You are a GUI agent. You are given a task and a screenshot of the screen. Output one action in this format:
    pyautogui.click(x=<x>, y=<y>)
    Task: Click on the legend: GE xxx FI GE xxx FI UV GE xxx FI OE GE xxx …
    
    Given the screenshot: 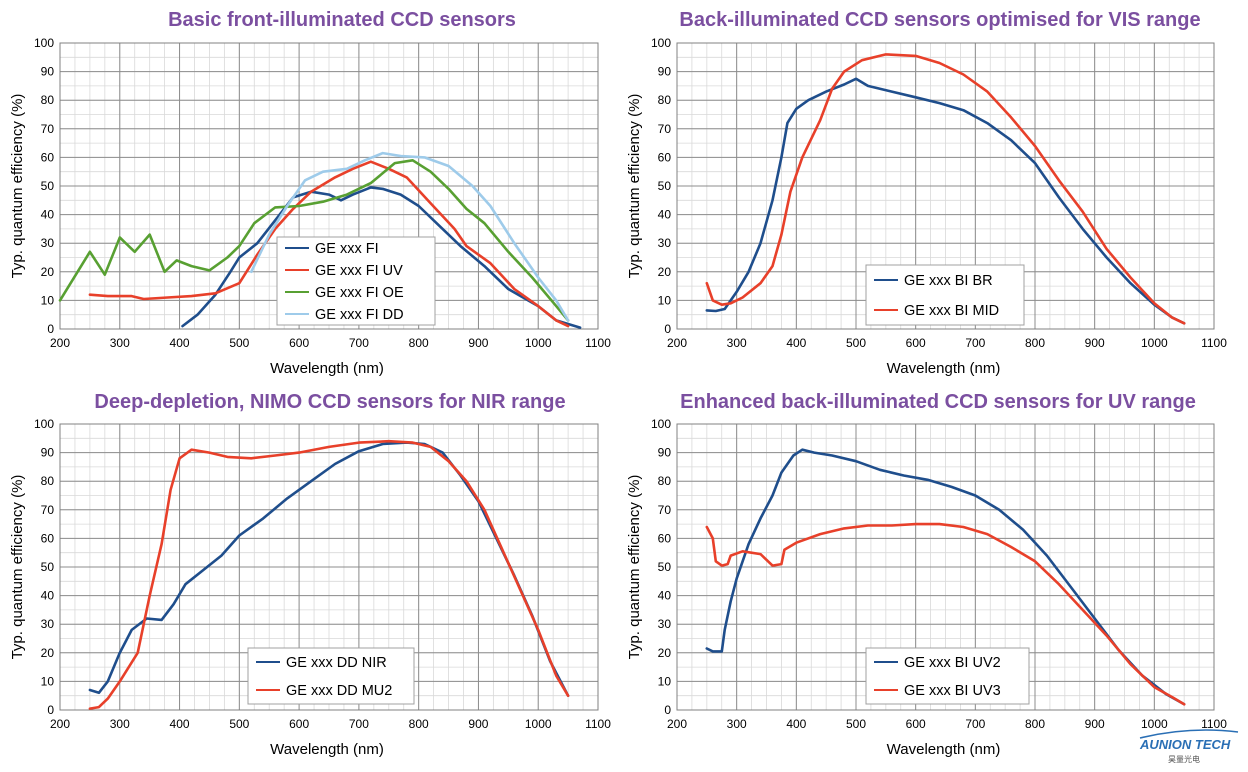 What is the action you would take?
    pyautogui.click(x=356, y=281)
    